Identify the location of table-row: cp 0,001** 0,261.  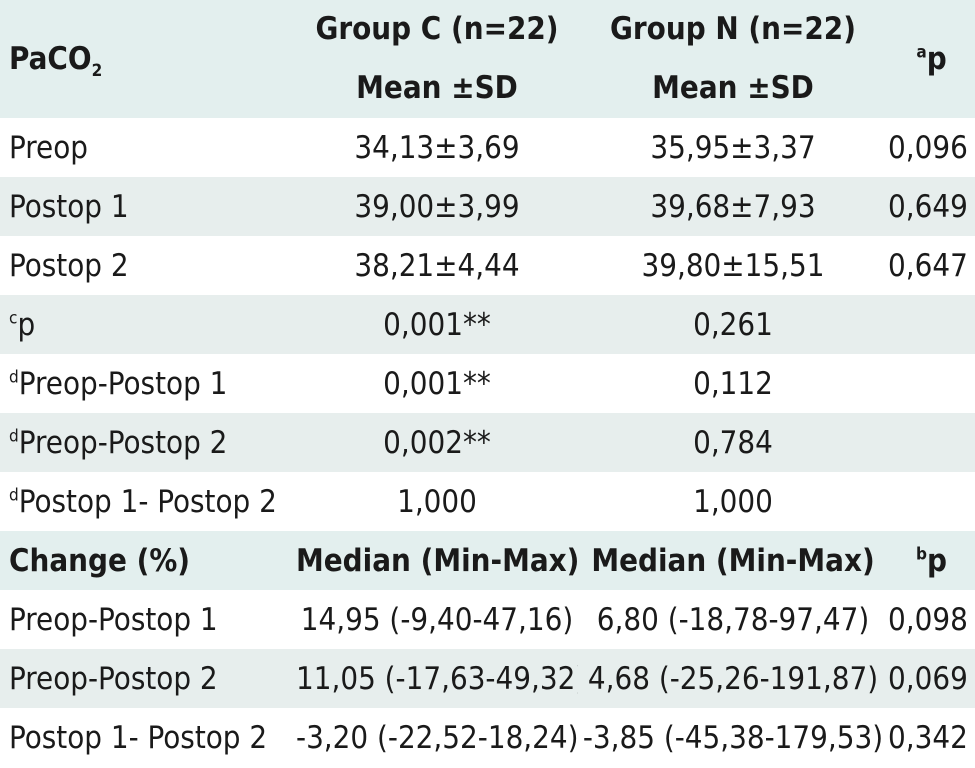
(487, 324).